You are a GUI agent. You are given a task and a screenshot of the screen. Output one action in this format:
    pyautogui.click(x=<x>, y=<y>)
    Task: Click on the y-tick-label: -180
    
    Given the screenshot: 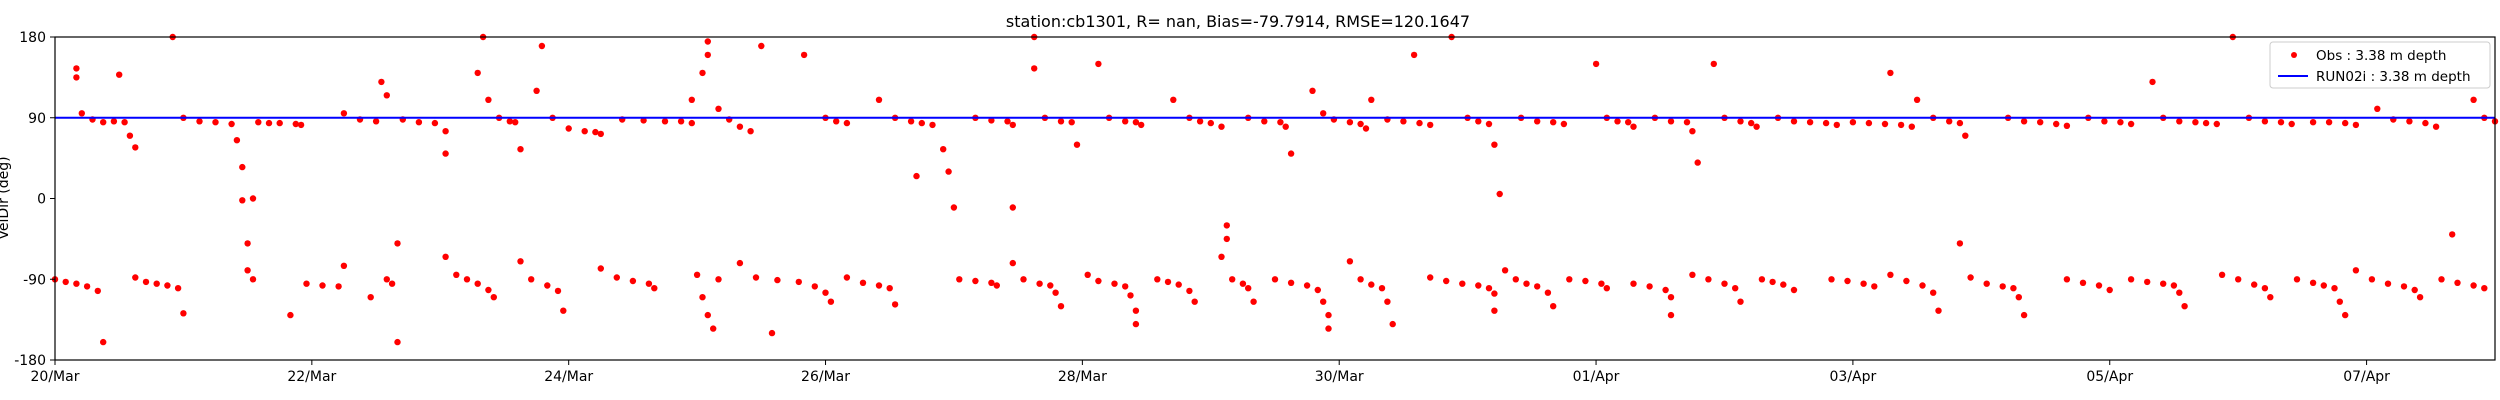 What is the action you would take?
    pyautogui.click(x=30, y=361)
    